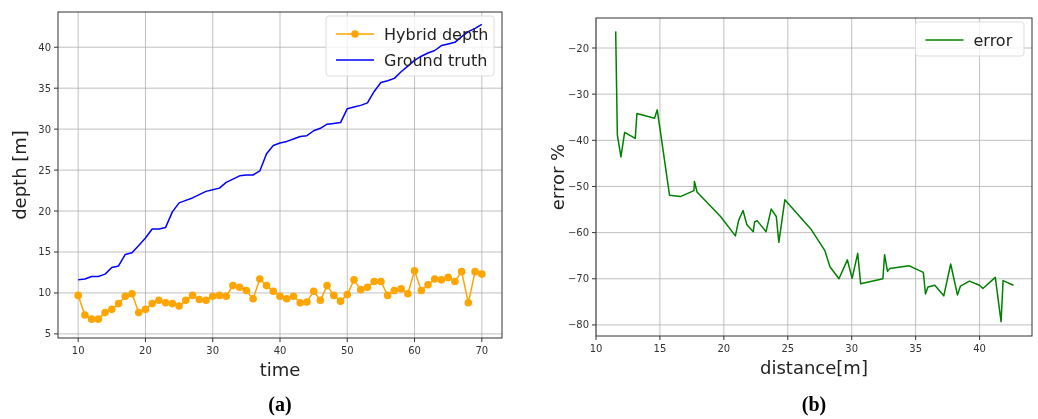 This screenshot has height=419, width=1038. I want to click on y-axis-title: error %, so click(557, 177).